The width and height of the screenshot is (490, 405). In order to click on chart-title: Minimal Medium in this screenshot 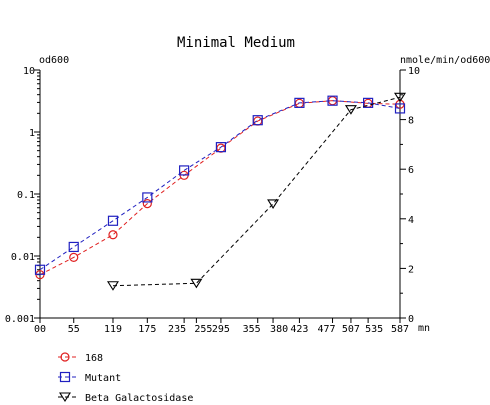, I will do `click(236, 43)`.